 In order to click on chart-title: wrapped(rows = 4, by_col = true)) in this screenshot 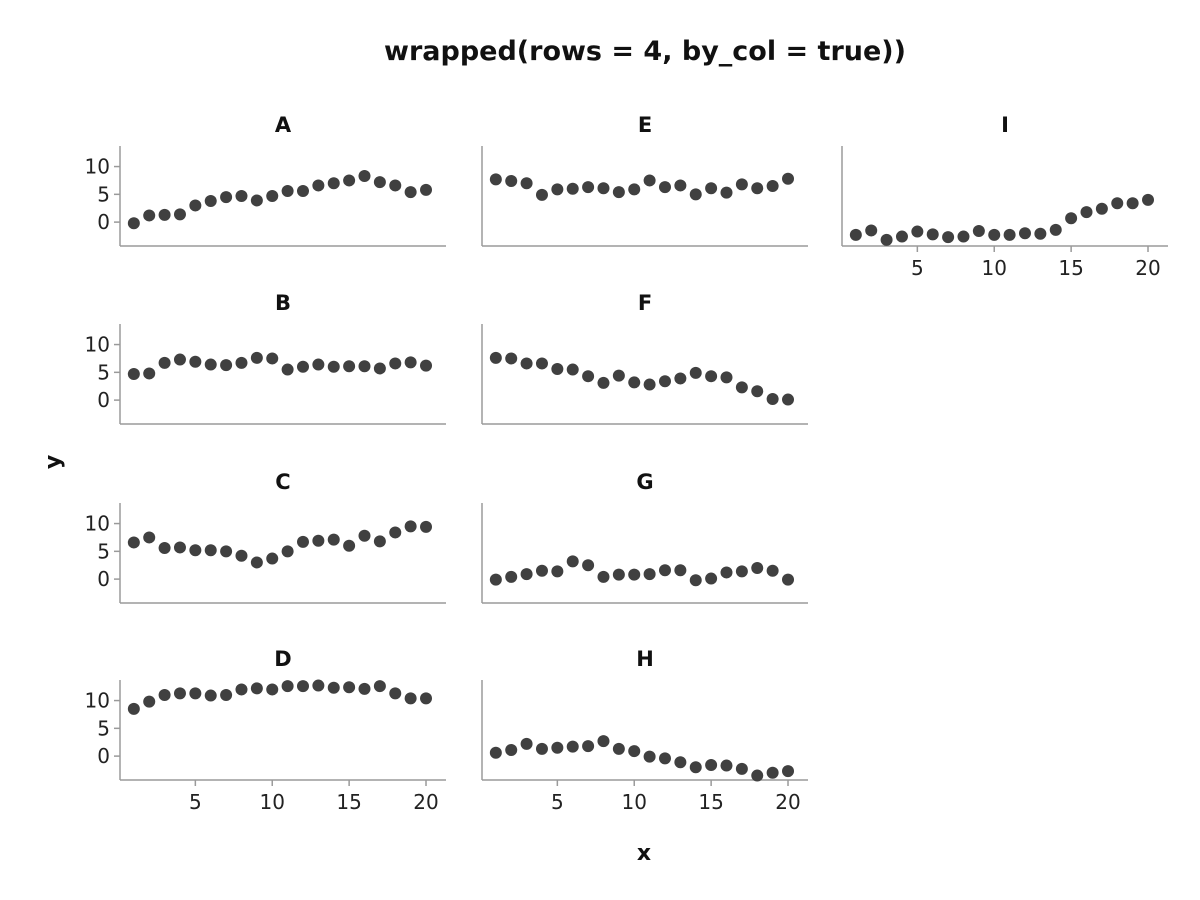, I will do `click(645, 51)`.